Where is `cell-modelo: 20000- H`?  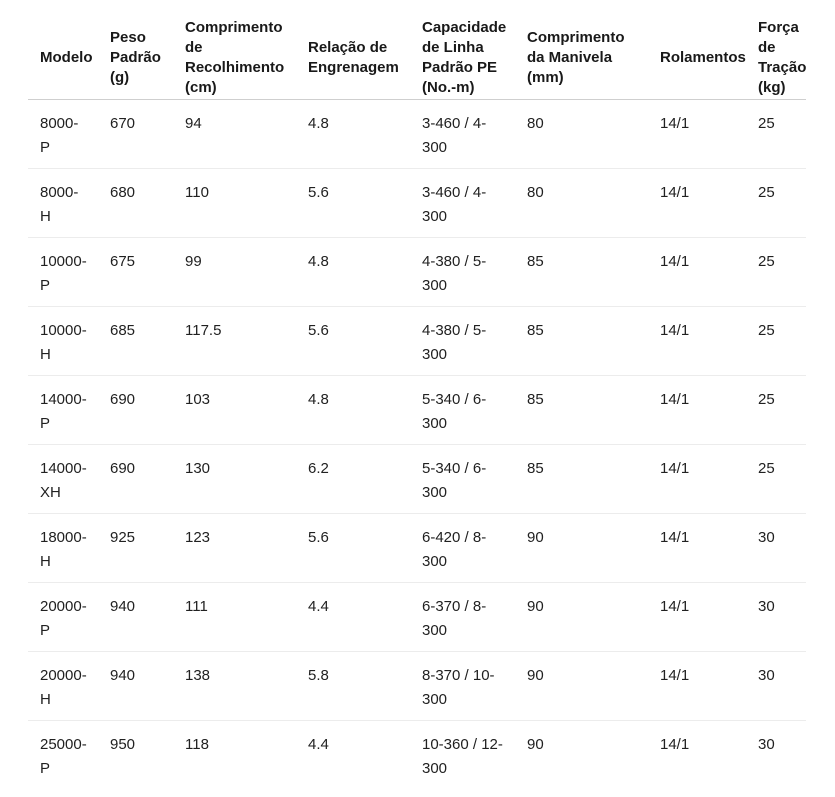 cell-modelo: 20000- H is located at coordinates (63, 686).